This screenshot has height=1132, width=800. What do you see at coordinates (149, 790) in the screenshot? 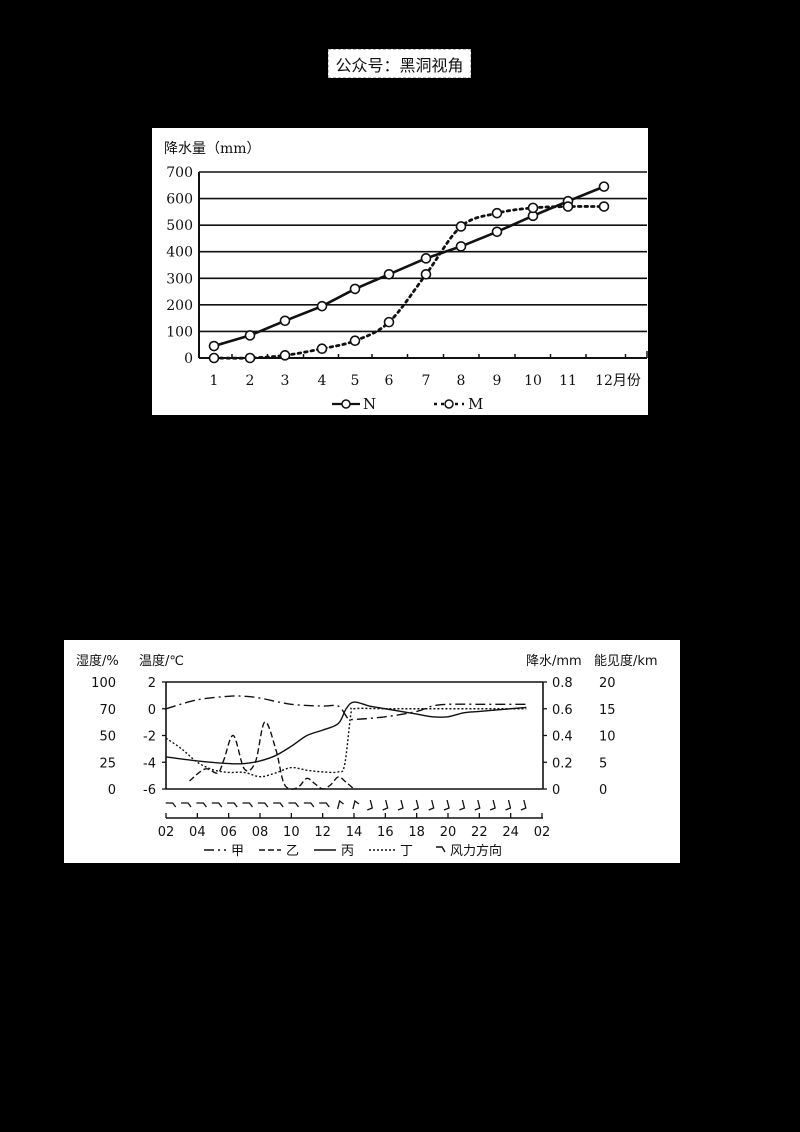
I see `temperature-tick: -6` at bounding box center [149, 790].